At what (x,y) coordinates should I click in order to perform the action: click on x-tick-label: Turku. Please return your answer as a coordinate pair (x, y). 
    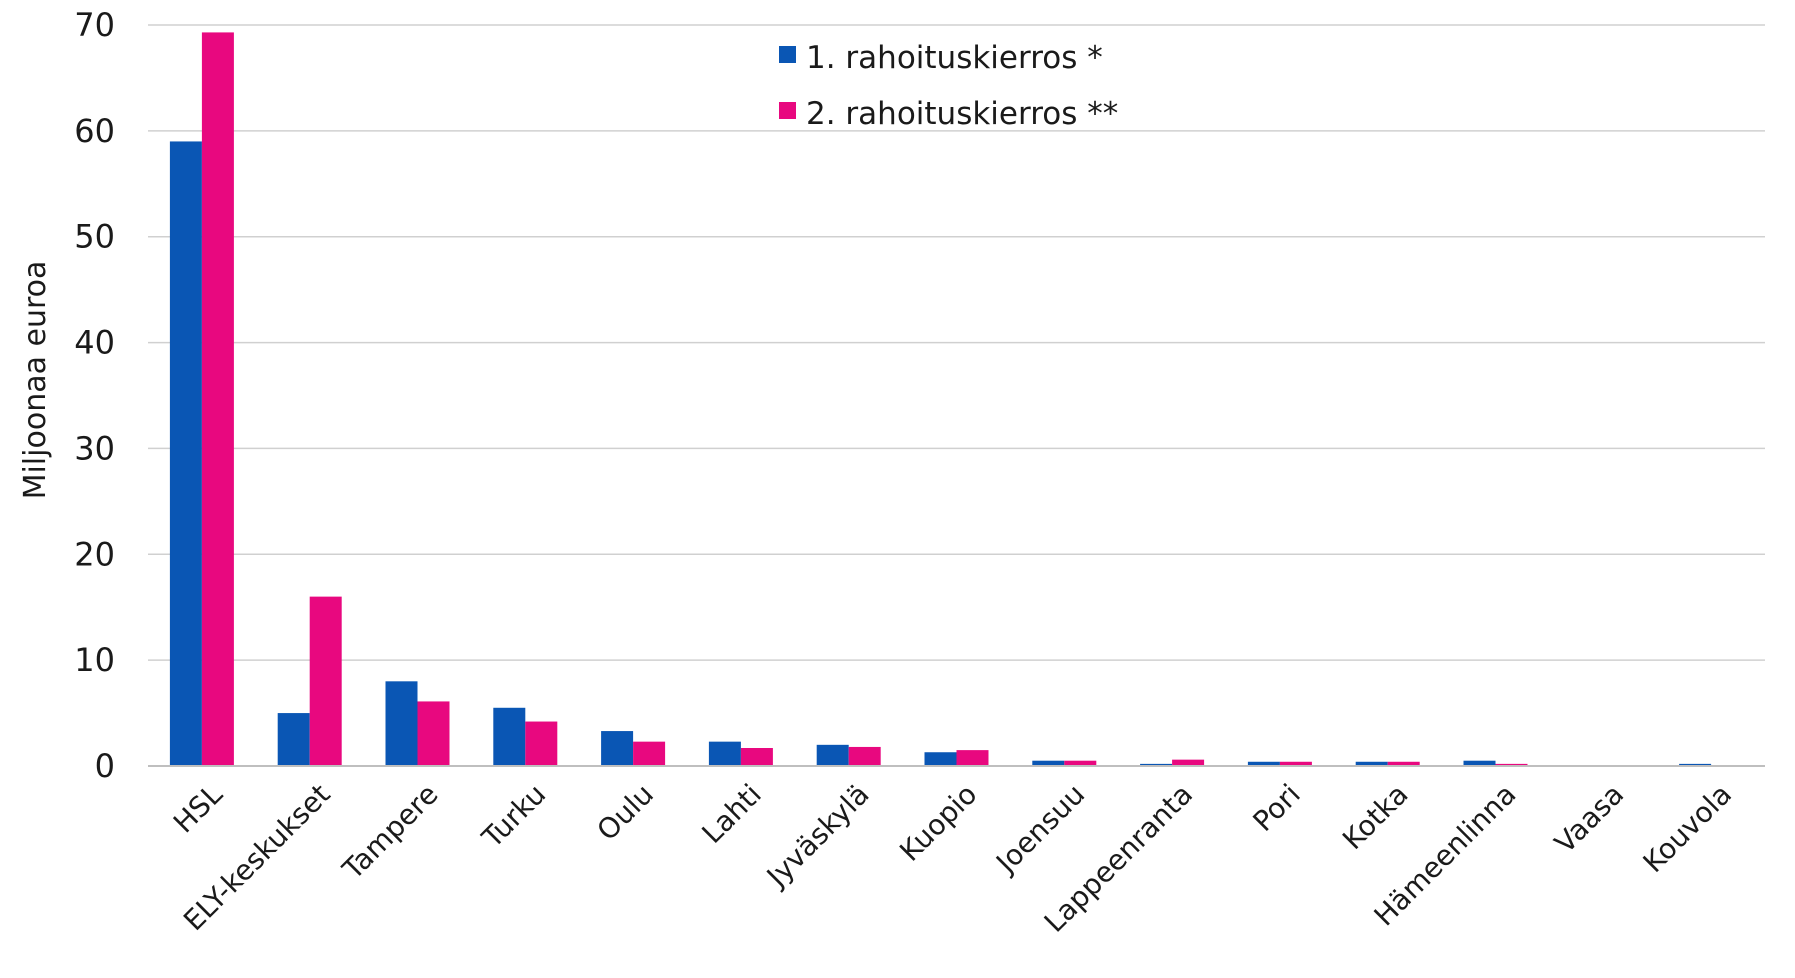
    Looking at the image, I should click on (513, 816).